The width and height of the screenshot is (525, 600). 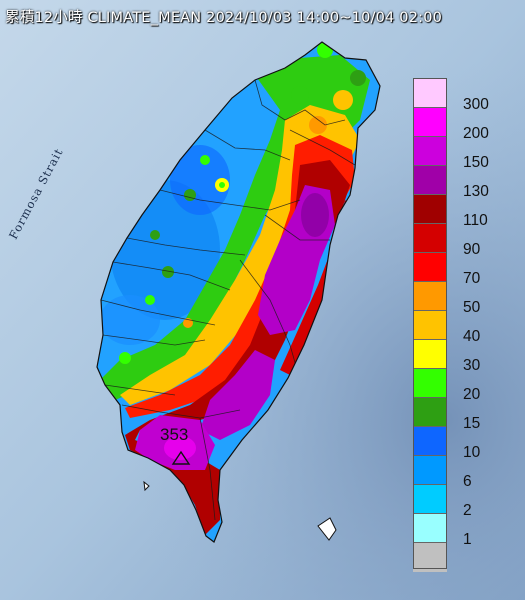 I want to click on xiaoliuqiu-island, so click(x=146, y=486).